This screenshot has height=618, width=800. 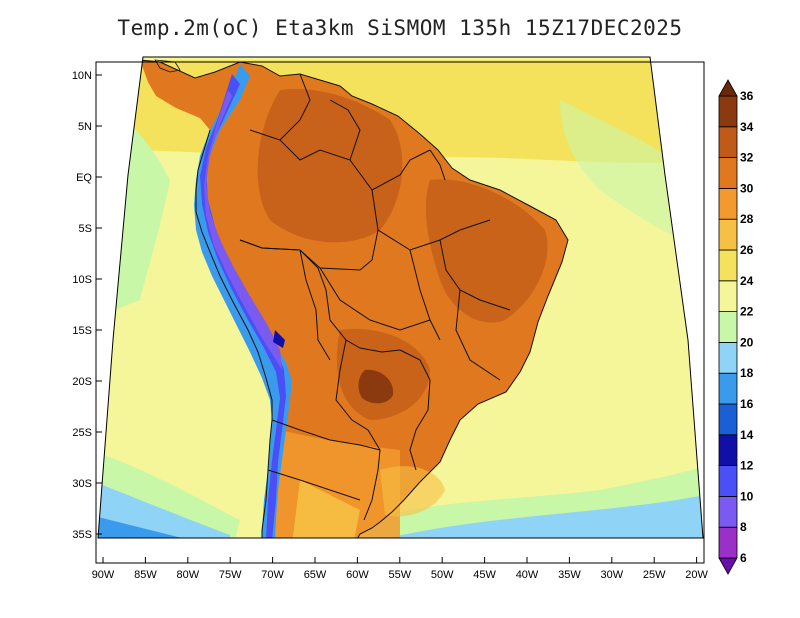 I want to click on colorbar-label: 12, so click(x=747, y=466).